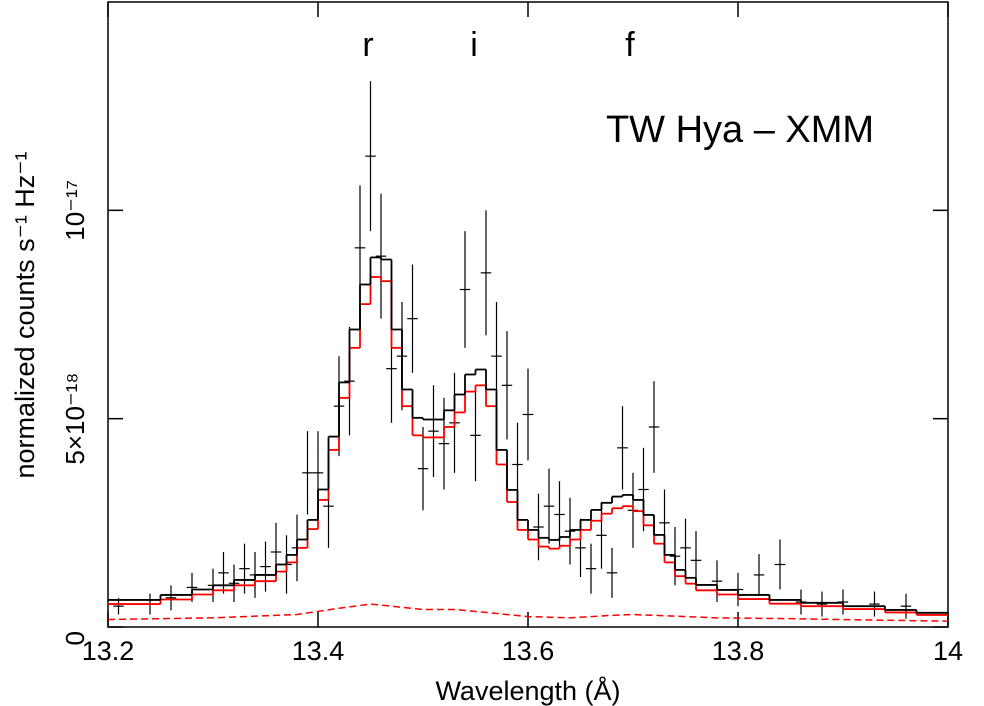  What do you see at coordinates (75, 419) in the screenshot?
I see `y-tick-label: 5×10⁻¹⁸` at bounding box center [75, 419].